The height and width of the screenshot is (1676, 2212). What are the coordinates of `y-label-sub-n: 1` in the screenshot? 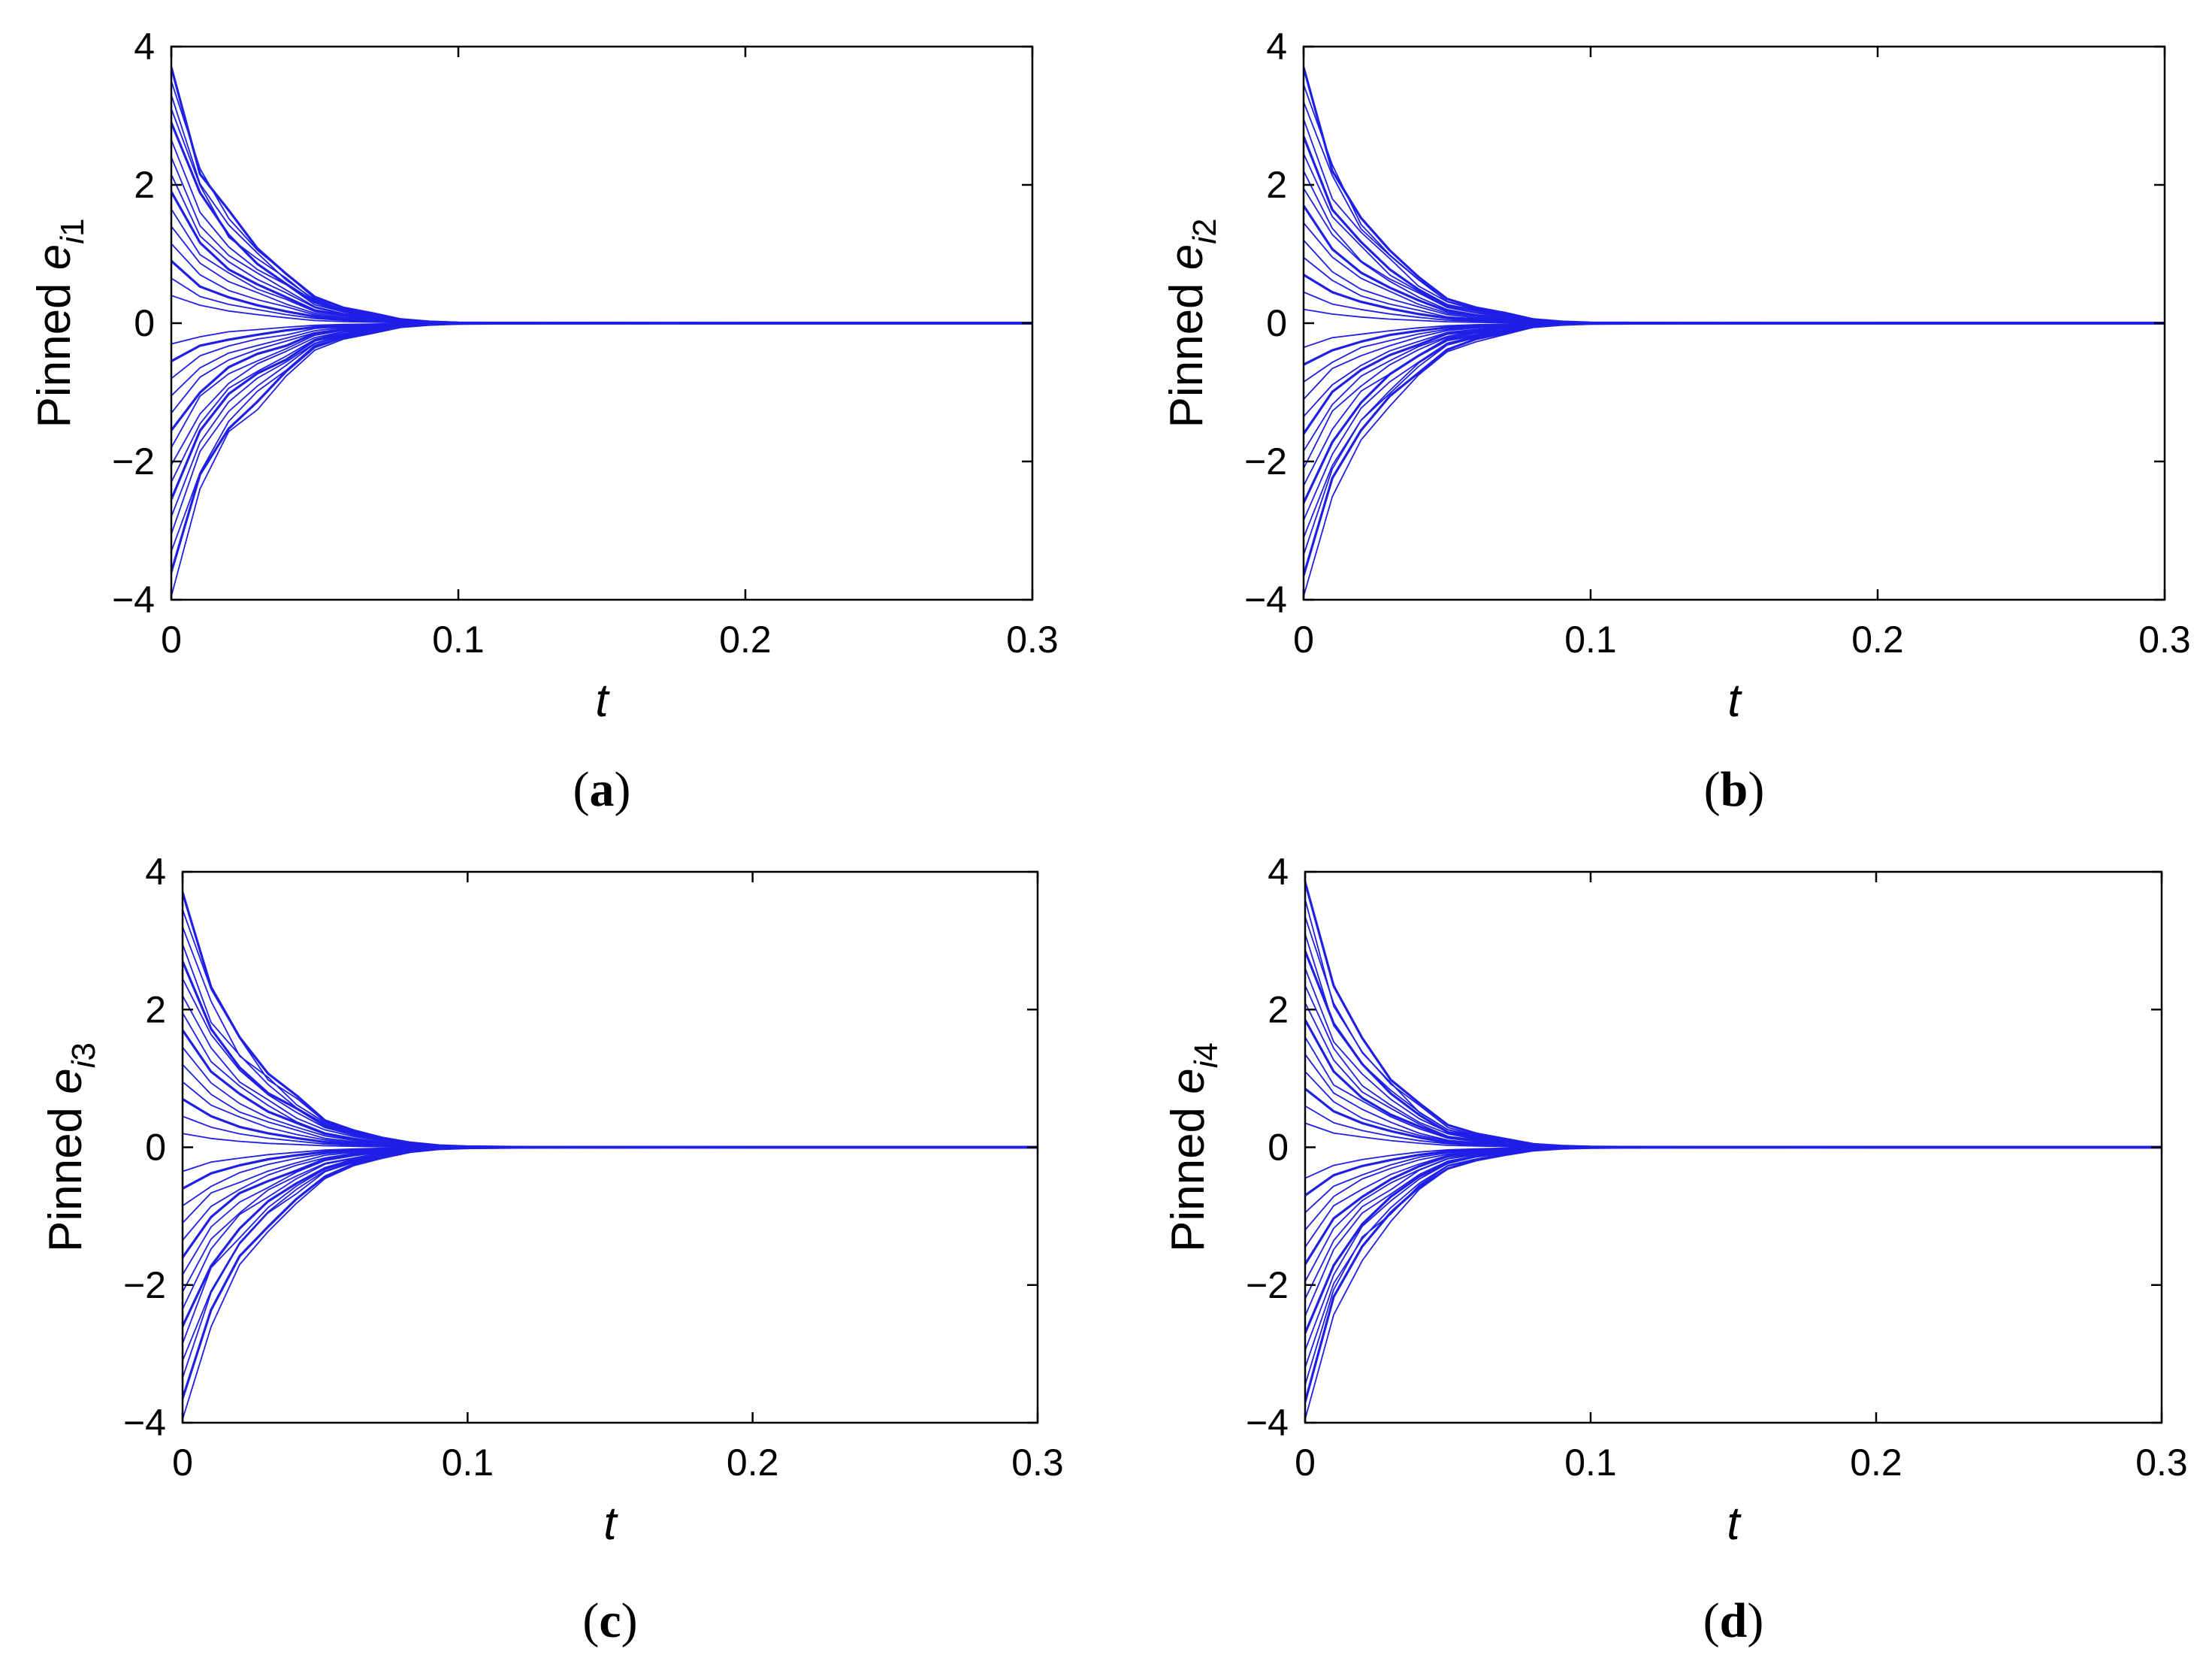 It's located at (72, 227).